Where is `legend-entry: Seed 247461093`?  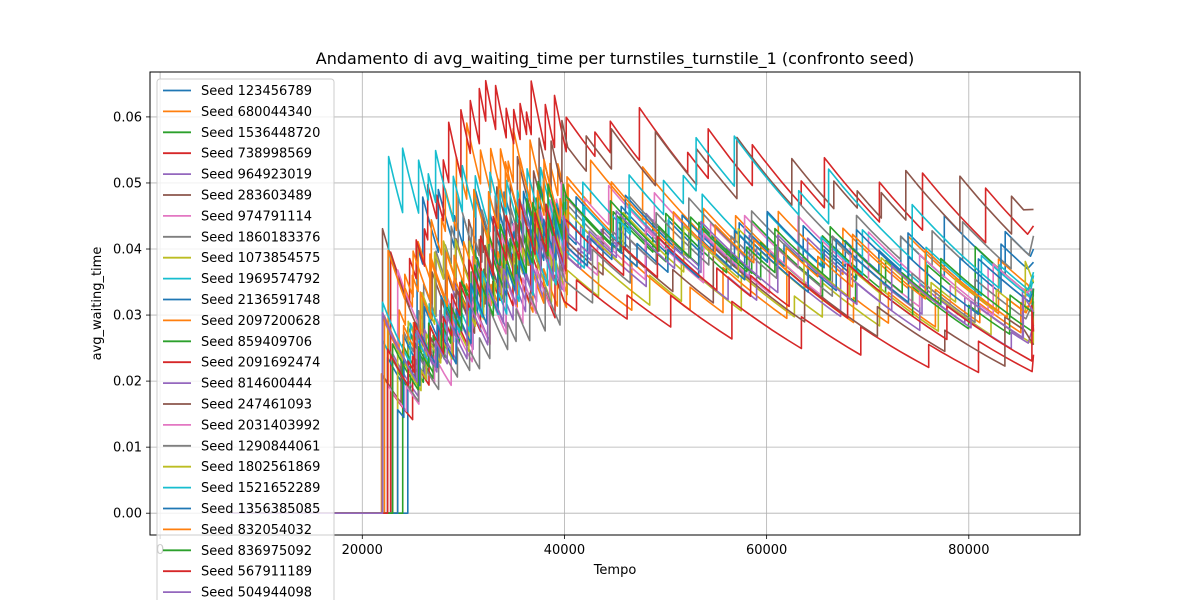
legend-entry: Seed 247461093 is located at coordinates (256, 405).